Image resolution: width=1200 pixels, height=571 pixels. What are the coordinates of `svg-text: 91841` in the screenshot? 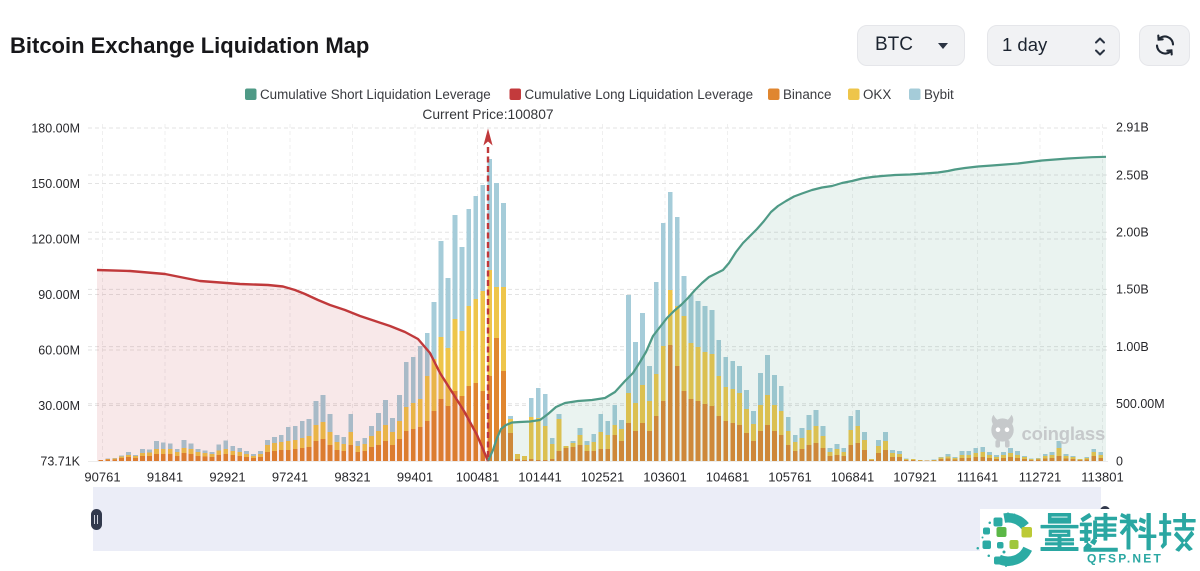 It's located at (165, 477).